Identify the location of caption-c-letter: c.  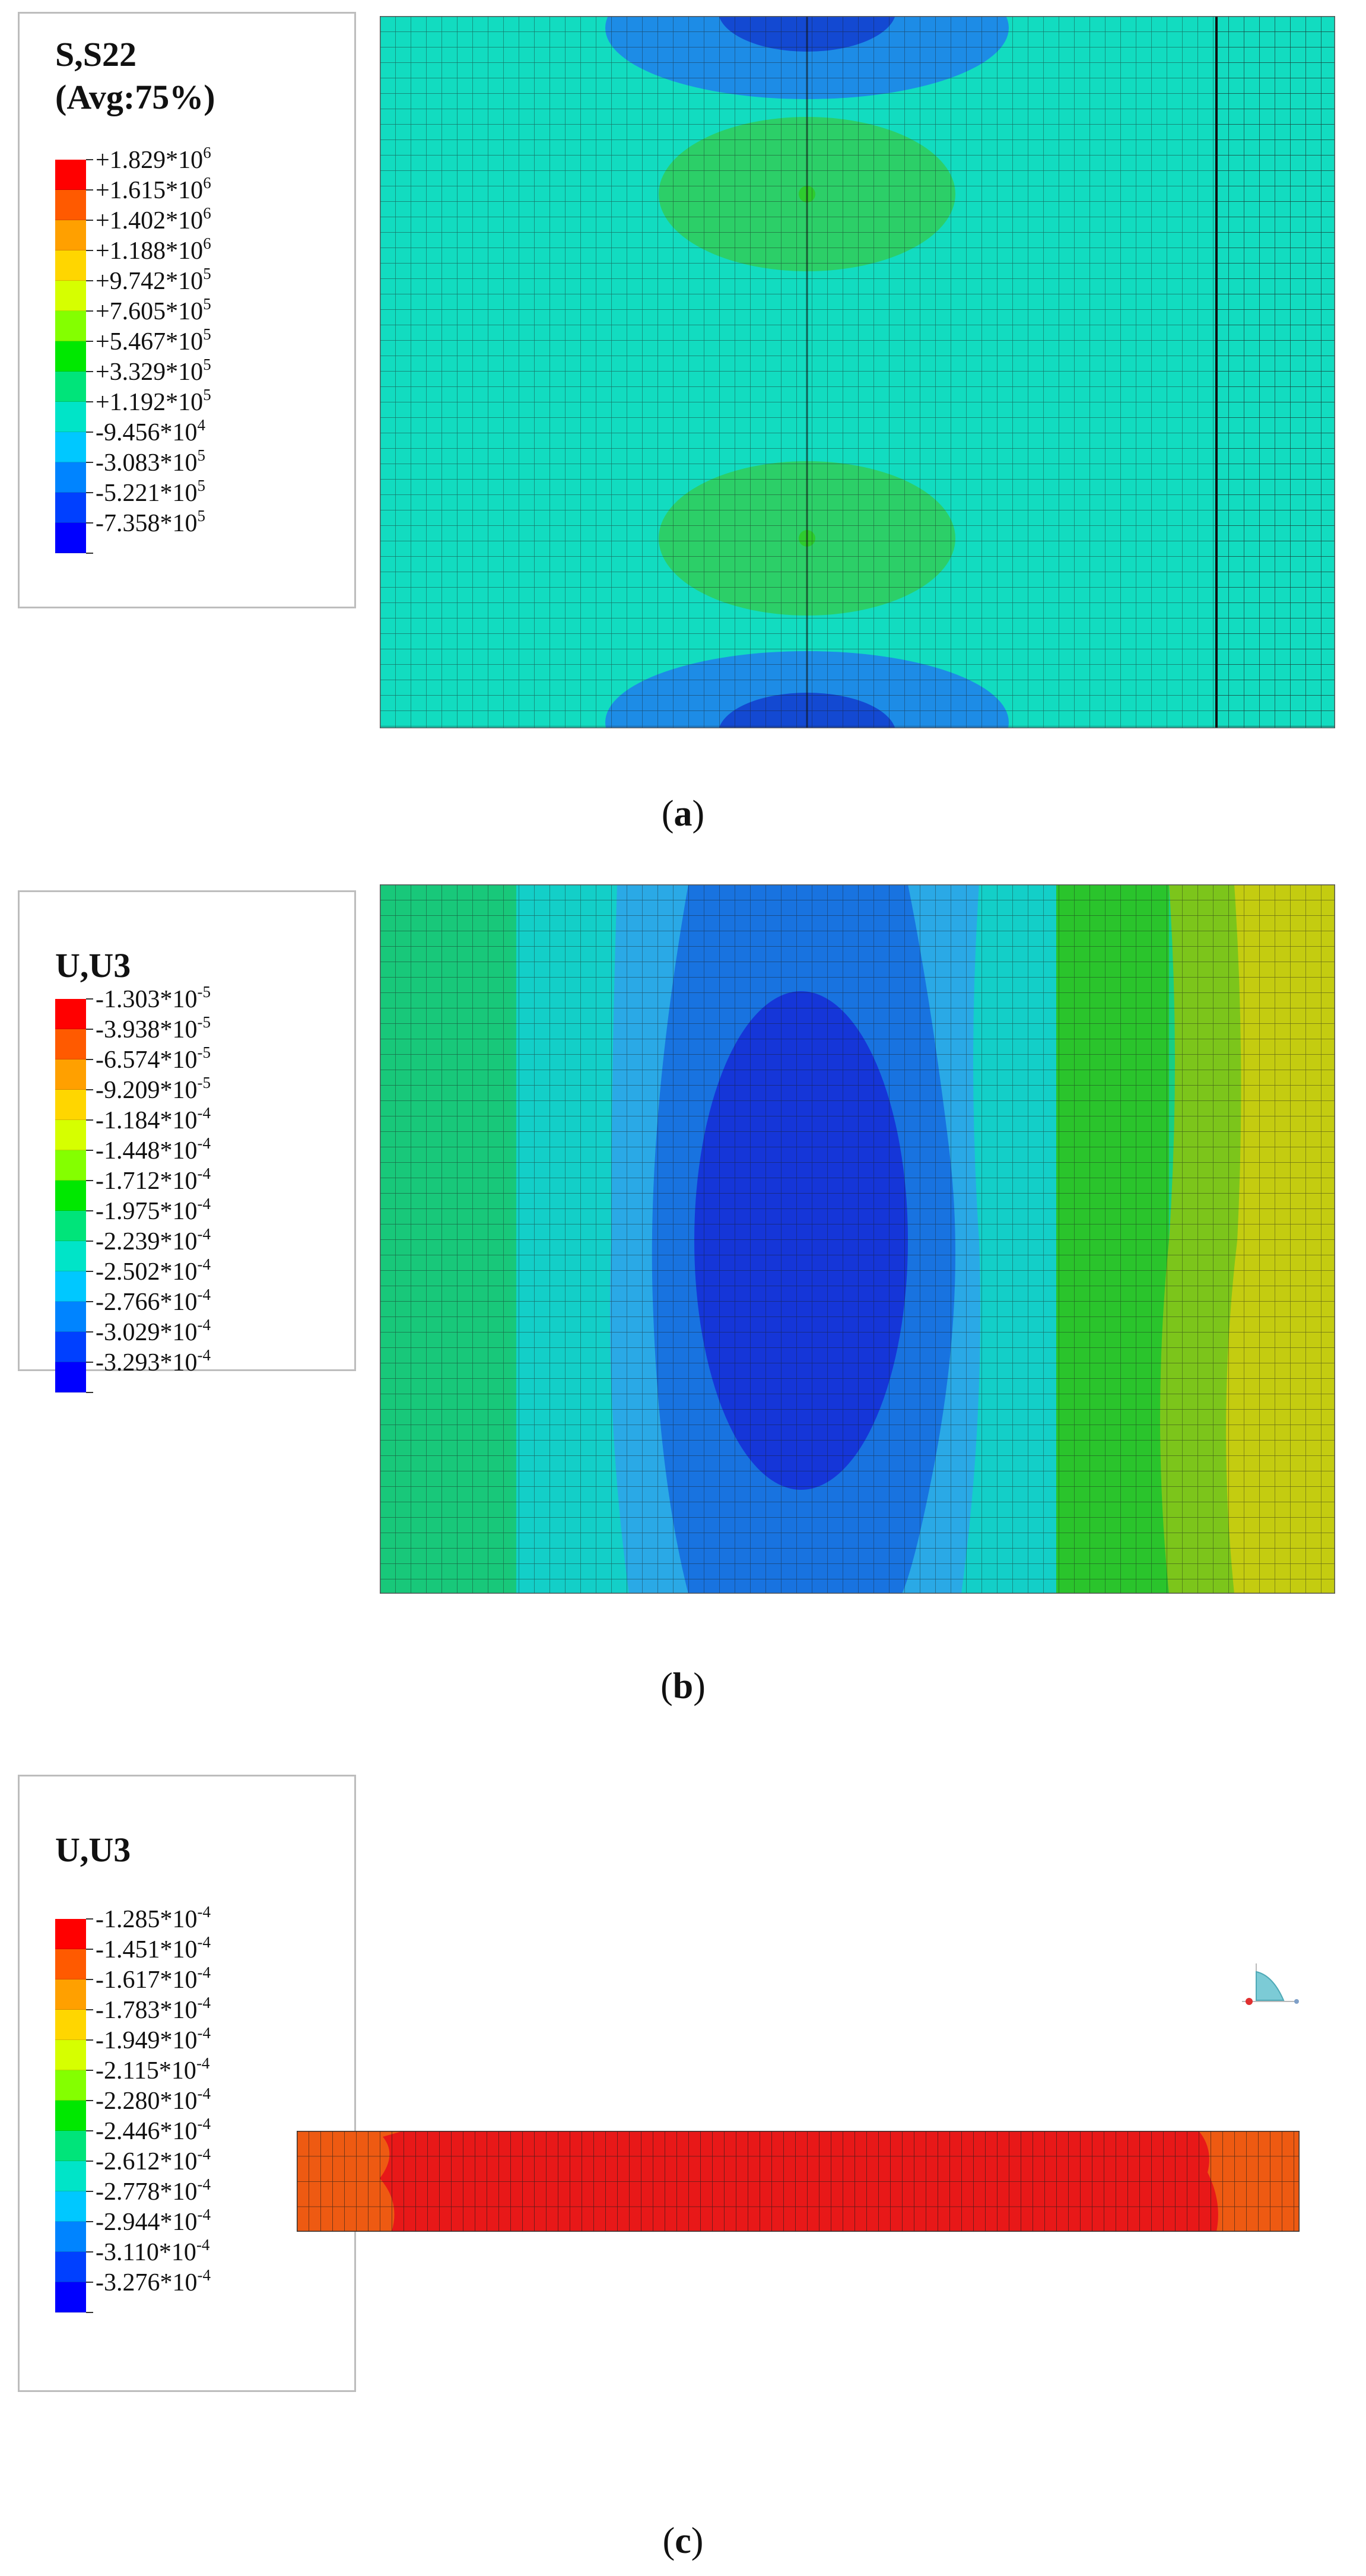
(683, 2541).